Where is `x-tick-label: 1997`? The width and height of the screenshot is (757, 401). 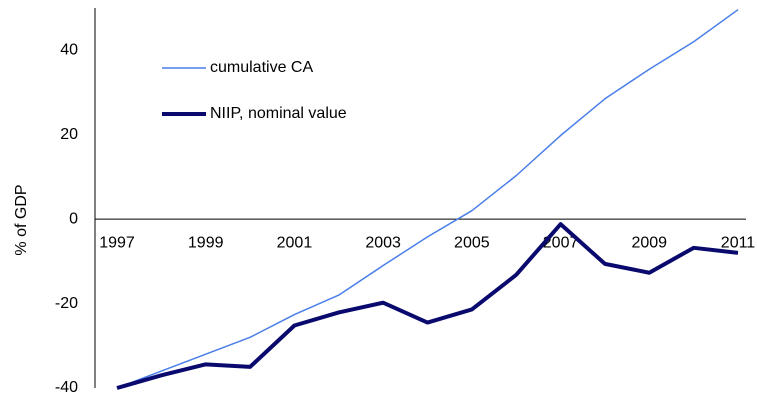 x-tick-label: 1997 is located at coordinates (117, 242).